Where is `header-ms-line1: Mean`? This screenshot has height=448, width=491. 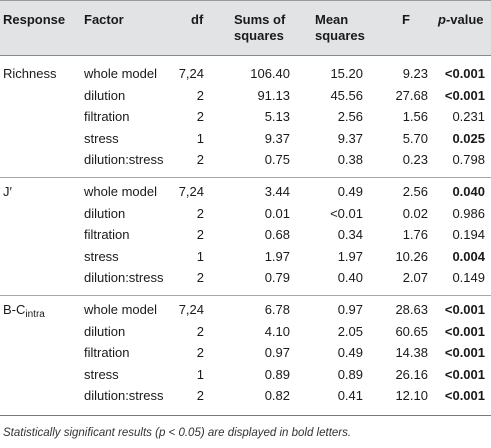 header-ms-line1: Mean is located at coordinates (332, 19).